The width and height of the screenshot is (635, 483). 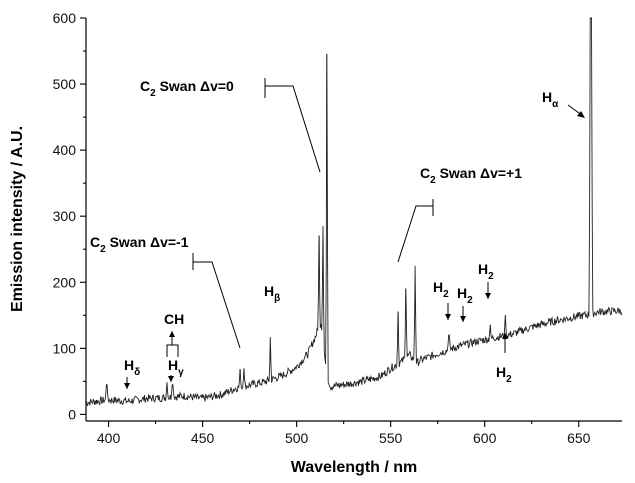 I want to click on x-tick-label: 550, so click(x=391, y=438).